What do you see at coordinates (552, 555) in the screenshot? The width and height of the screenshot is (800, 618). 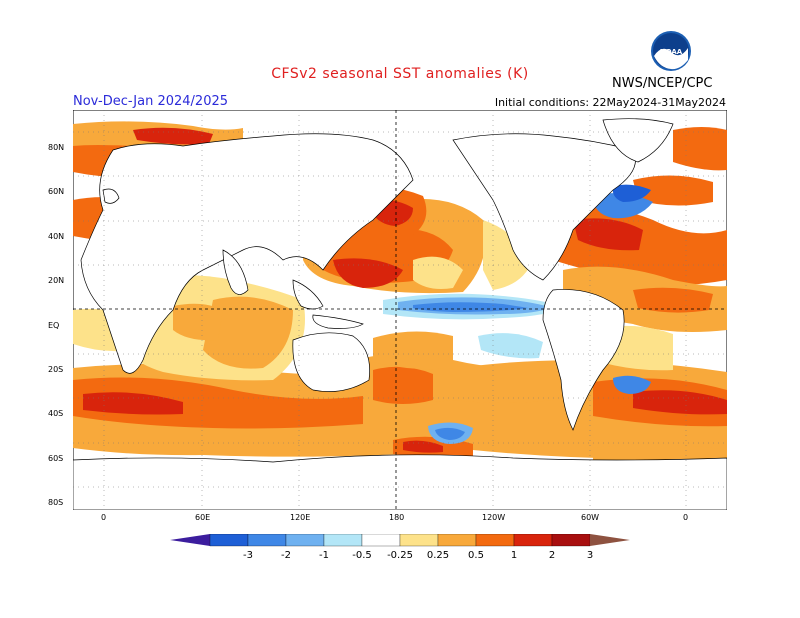 I see `colorbar-label: 2` at bounding box center [552, 555].